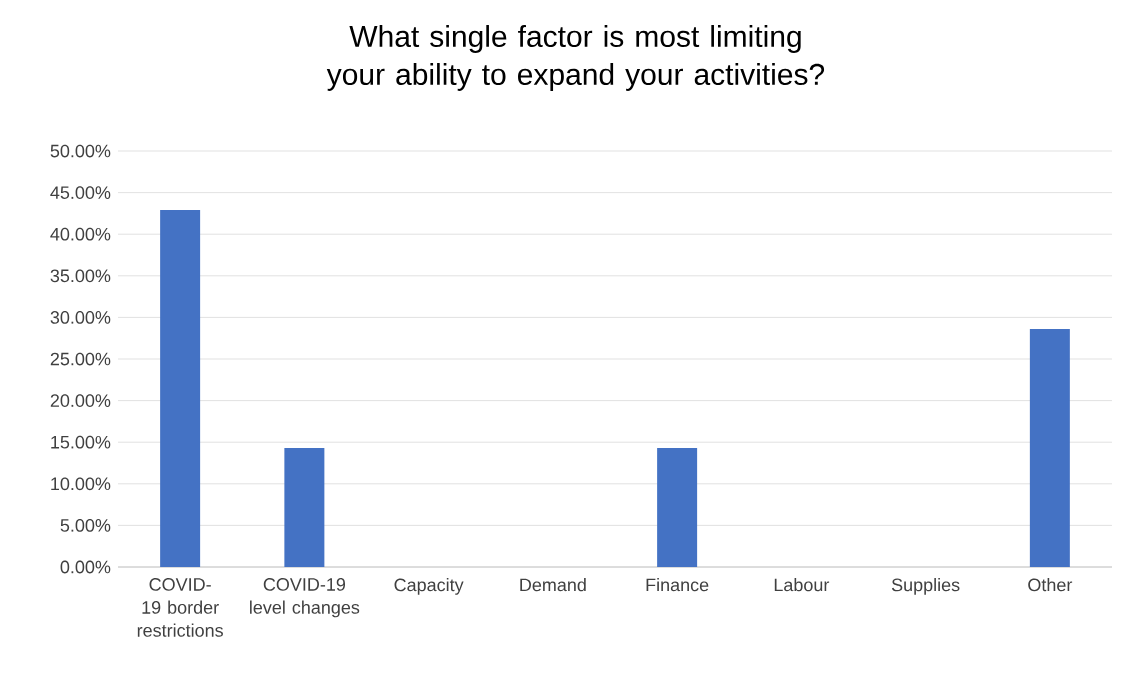  What do you see at coordinates (80, 400) in the screenshot?
I see `y-tick-label: 20.00%` at bounding box center [80, 400].